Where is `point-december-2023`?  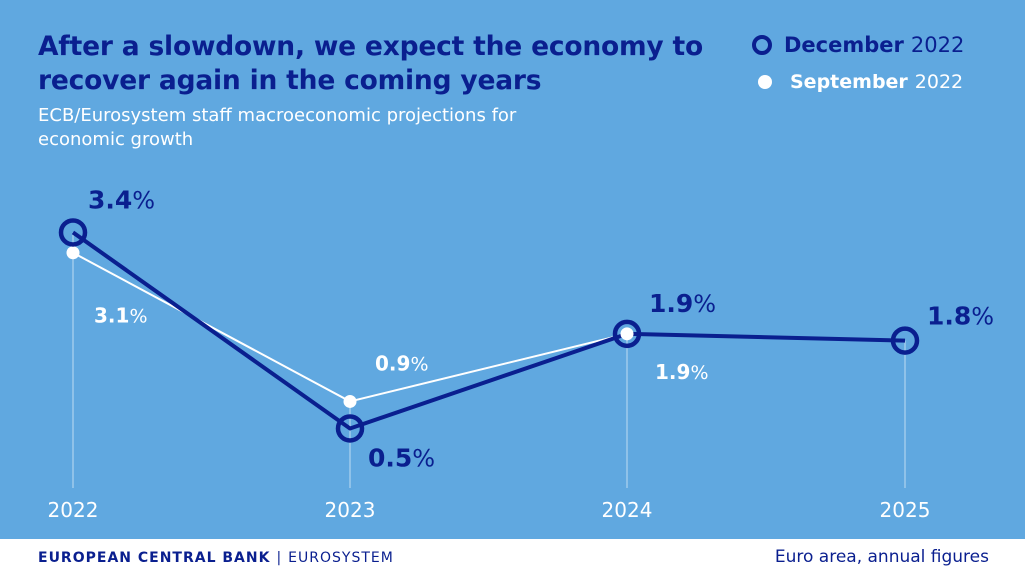 point-december-2023 is located at coordinates (350, 428).